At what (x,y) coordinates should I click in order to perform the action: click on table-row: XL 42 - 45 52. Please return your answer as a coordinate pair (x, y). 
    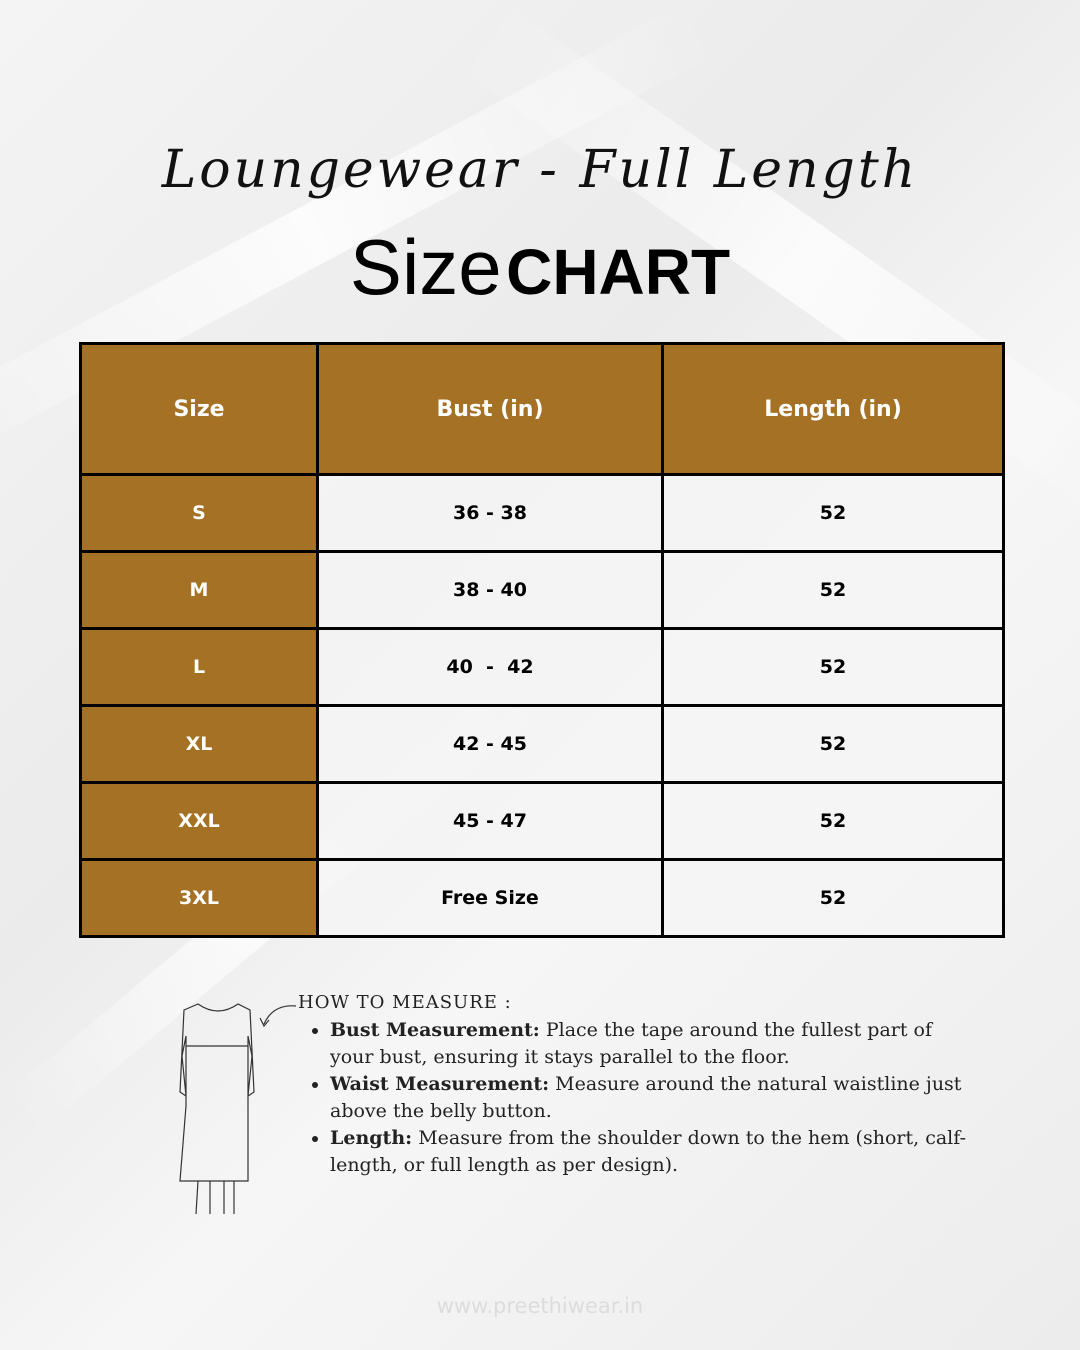
    Looking at the image, I should click on (542, 744).